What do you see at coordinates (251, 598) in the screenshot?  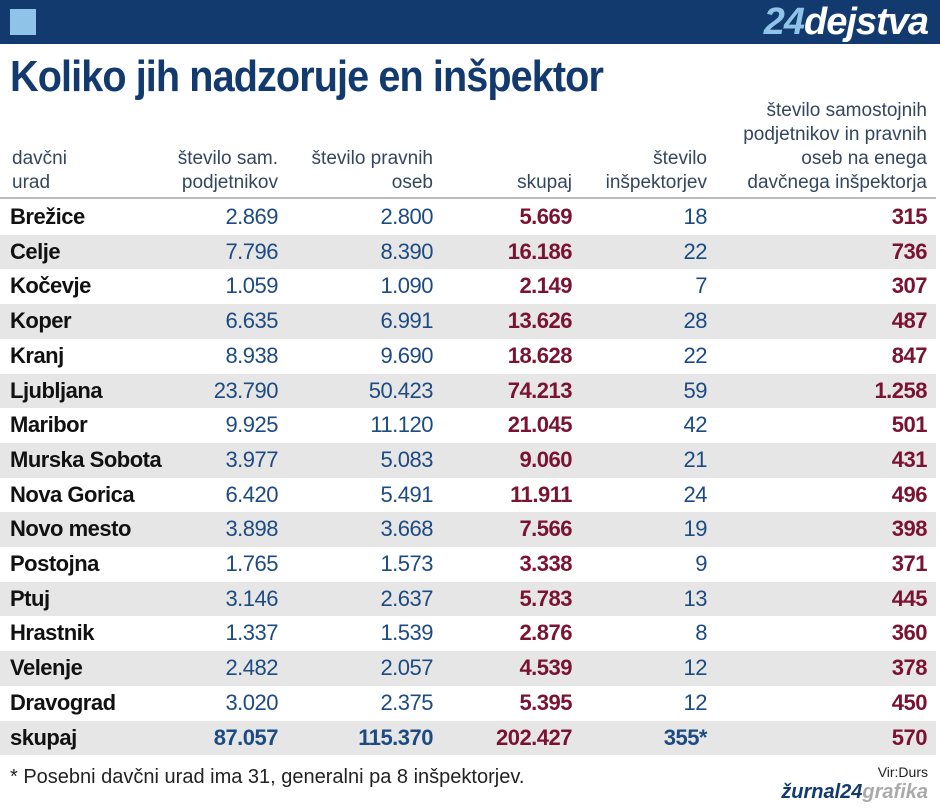 I see `cell-value: 3.146` at bounding box center [251, 598].